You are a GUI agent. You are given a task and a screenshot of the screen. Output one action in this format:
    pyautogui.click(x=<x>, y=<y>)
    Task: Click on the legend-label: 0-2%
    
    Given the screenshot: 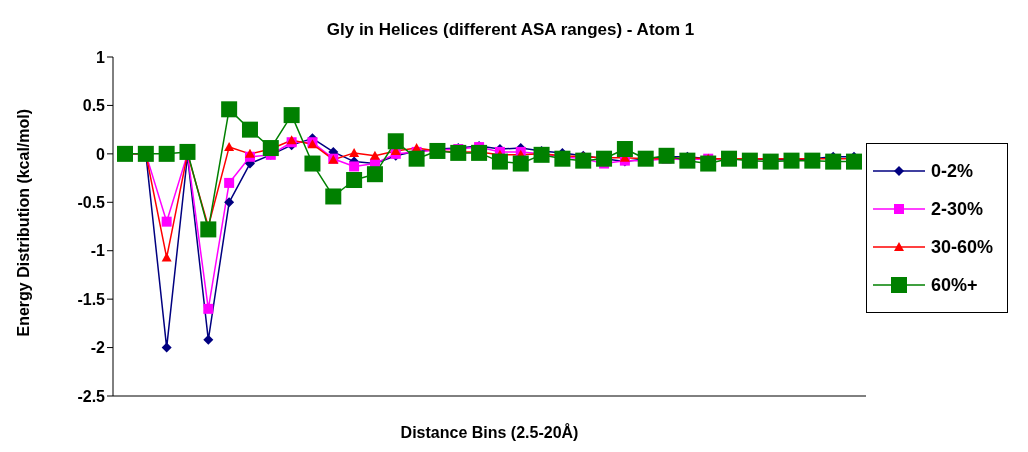 What is the action you would take?
    pyautogui.click(x=952, y=171)
    